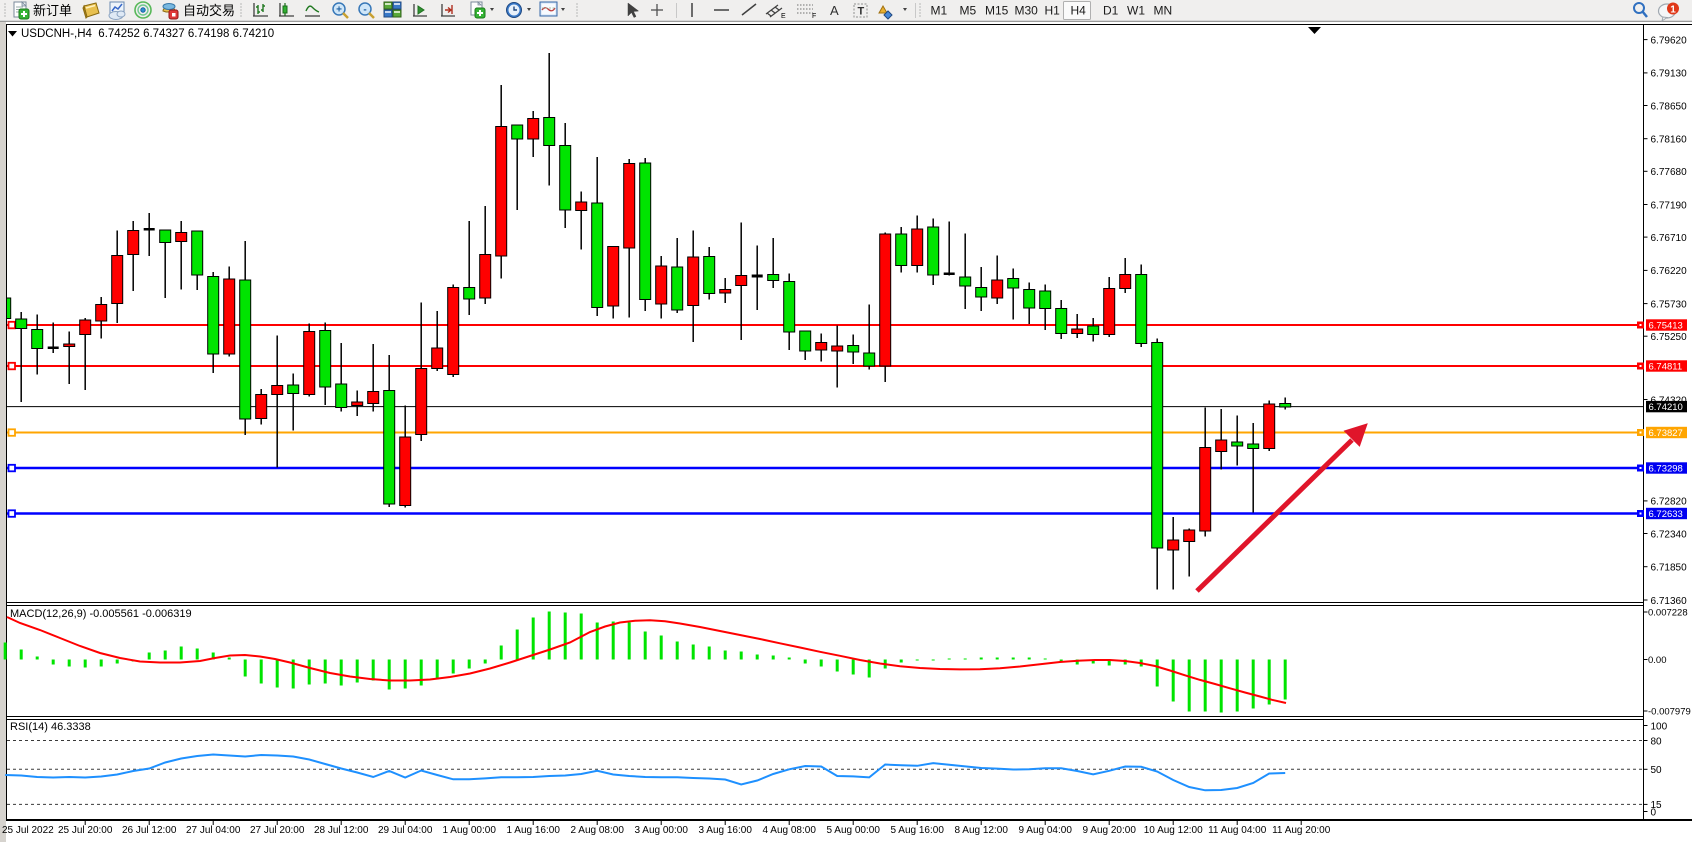 This screenshot has width=1692, height=842. What do you see at coordinates (1666, 407) in the screenshot?
I see `svg-text: 6.74210` at bounding box center [1666, 407].